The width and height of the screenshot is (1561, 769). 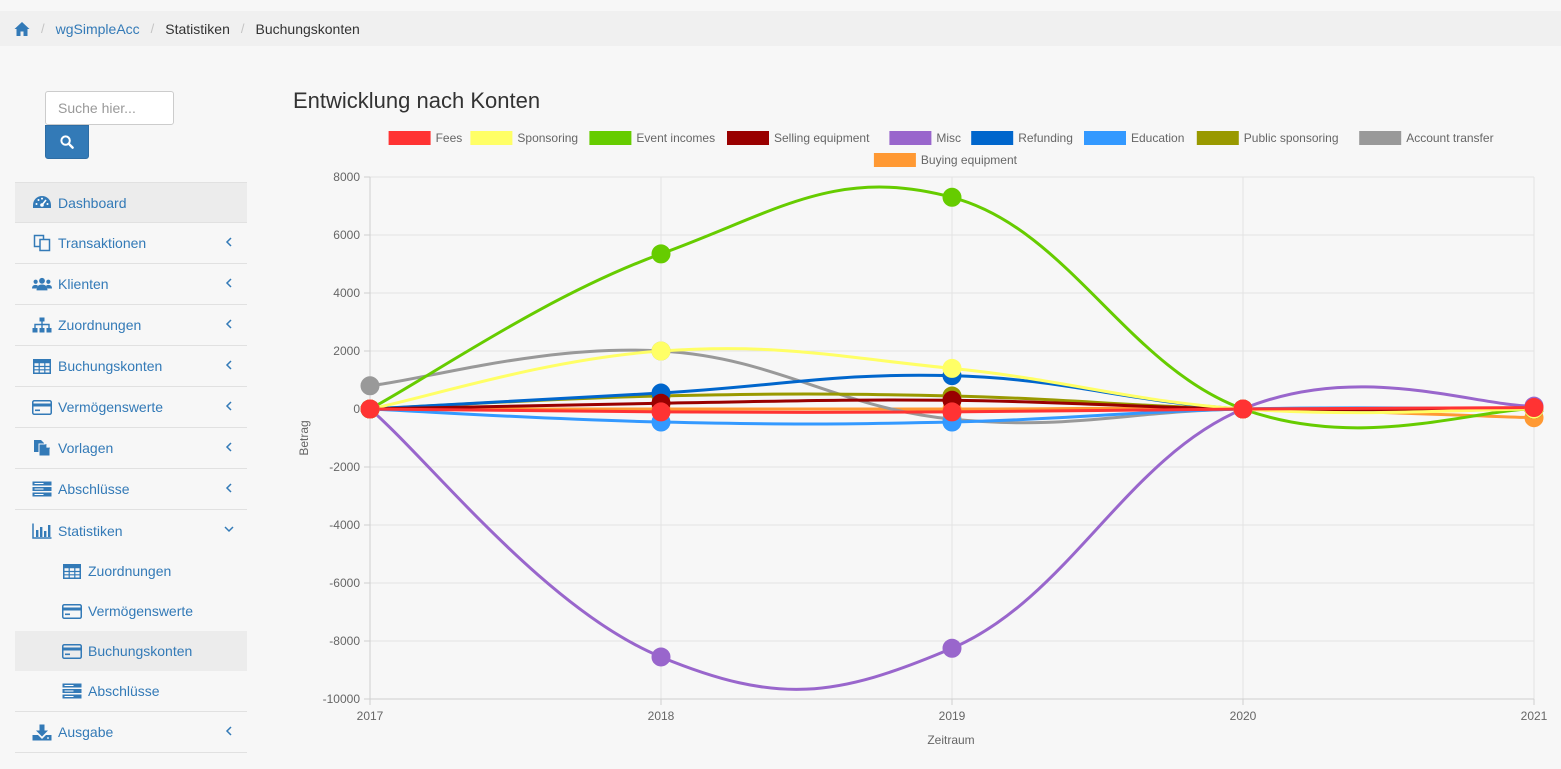 I want to click on dashboard-icon, so click(x=42, y=203).